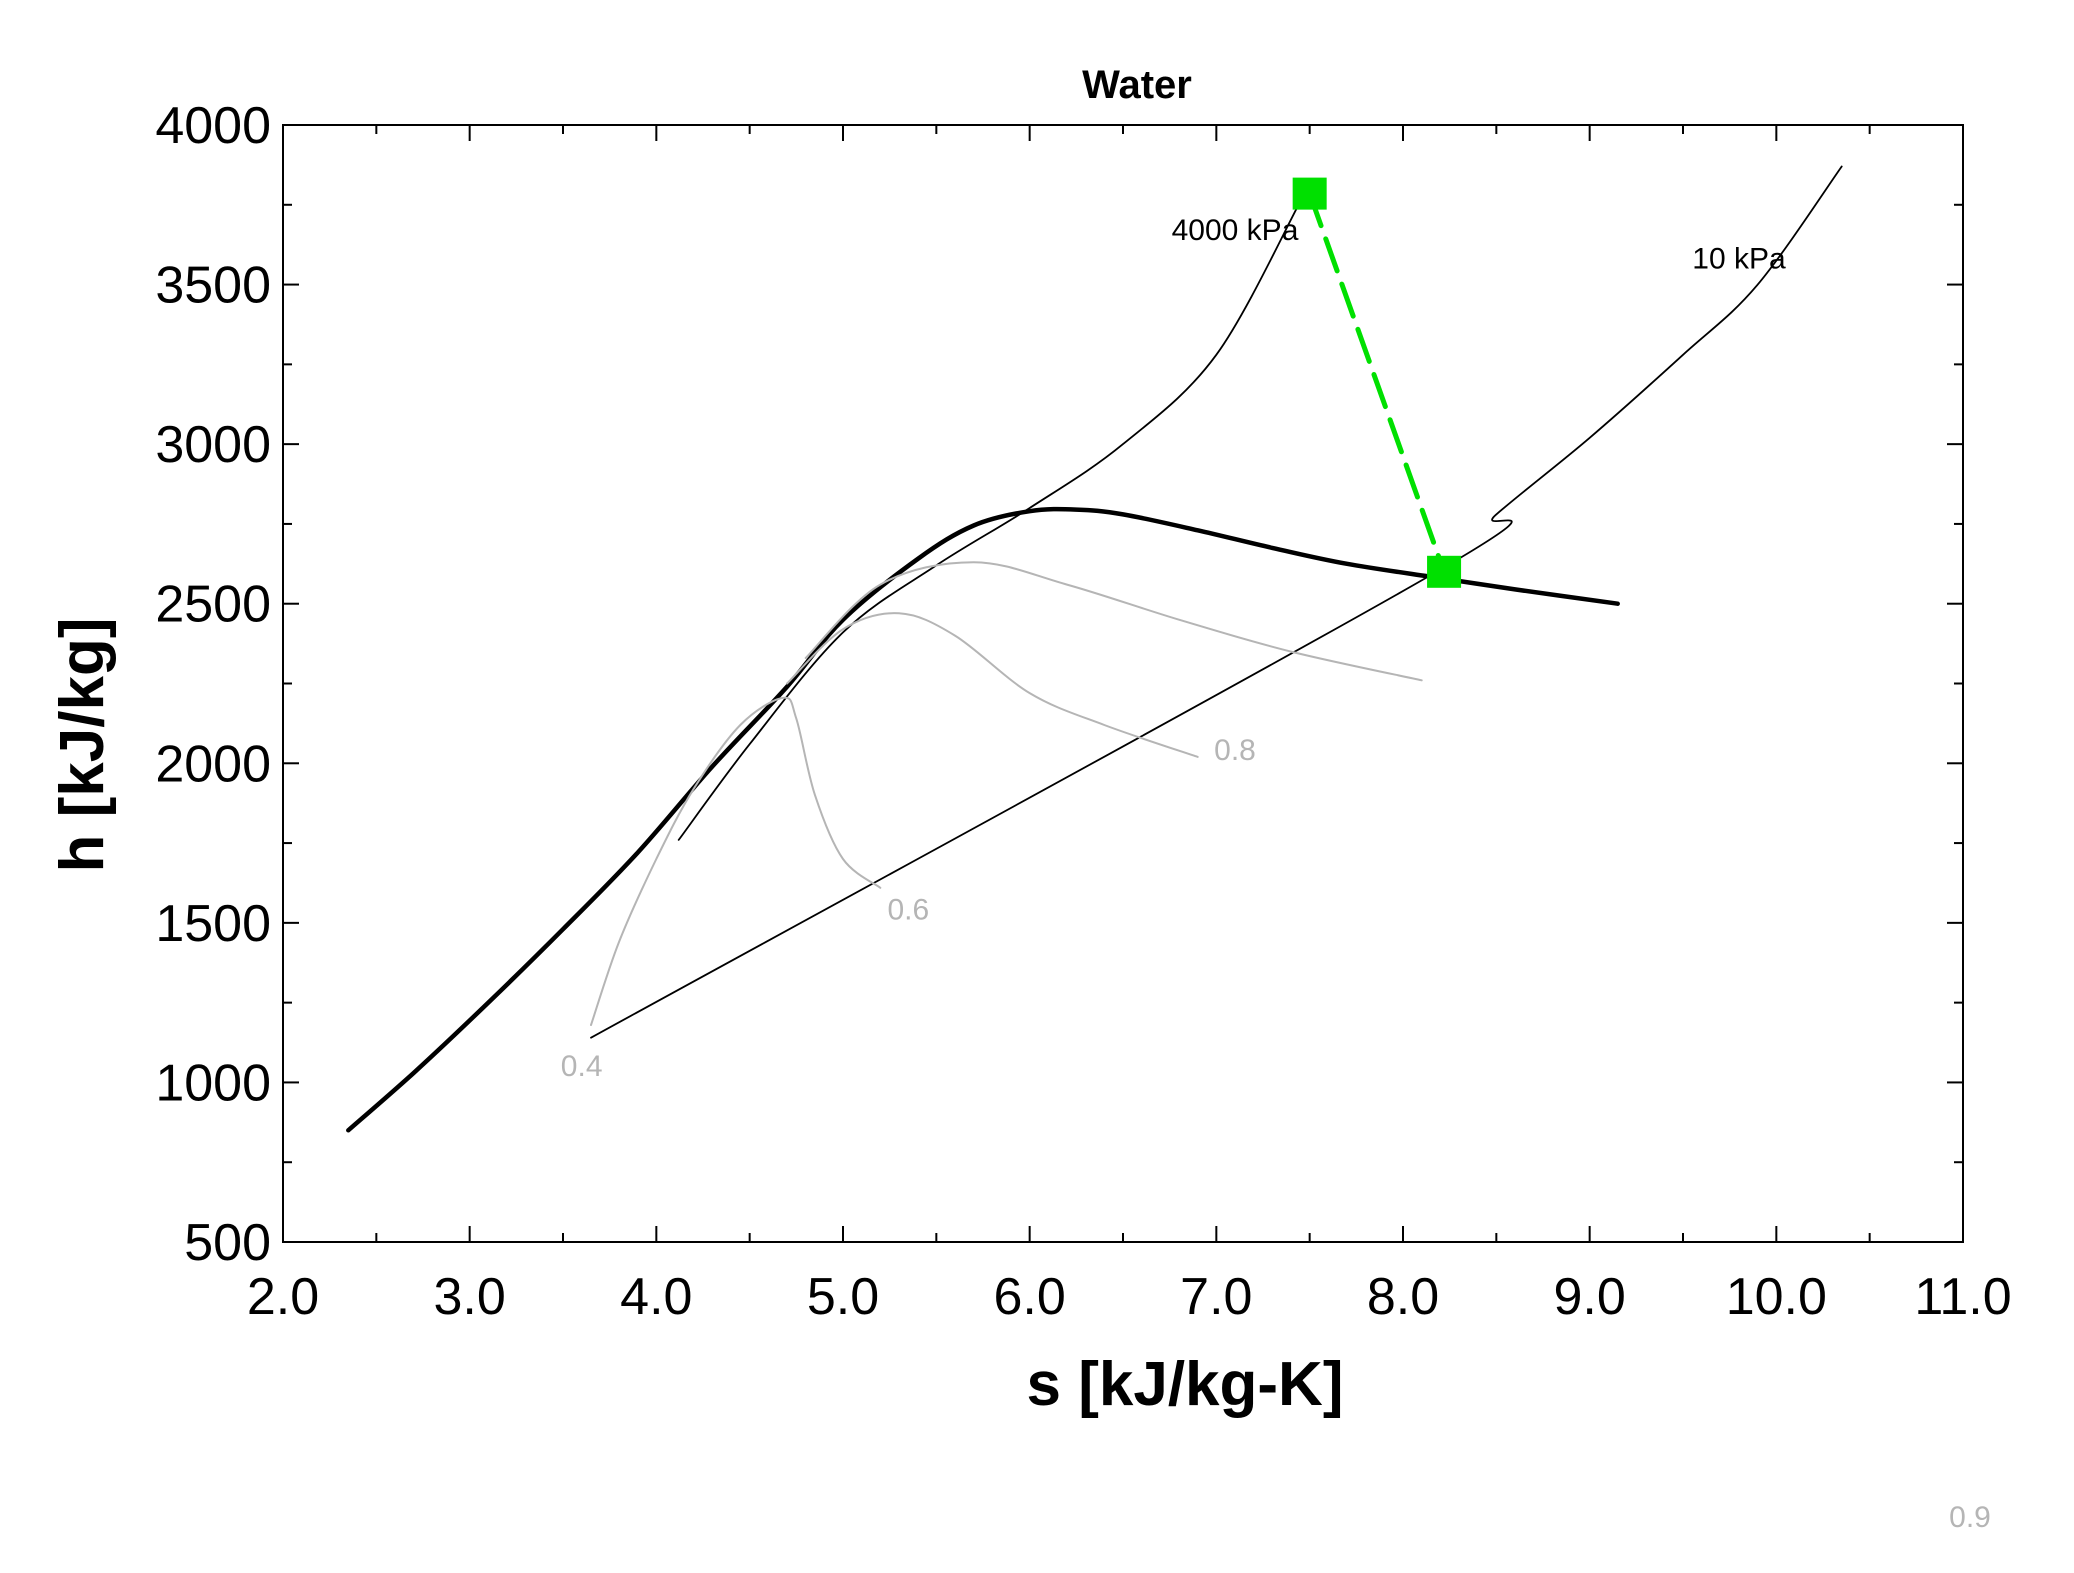 The width and height of the screenshot is (2074, 1573). I want to click on chart-title: Water, so click(1137, 85).